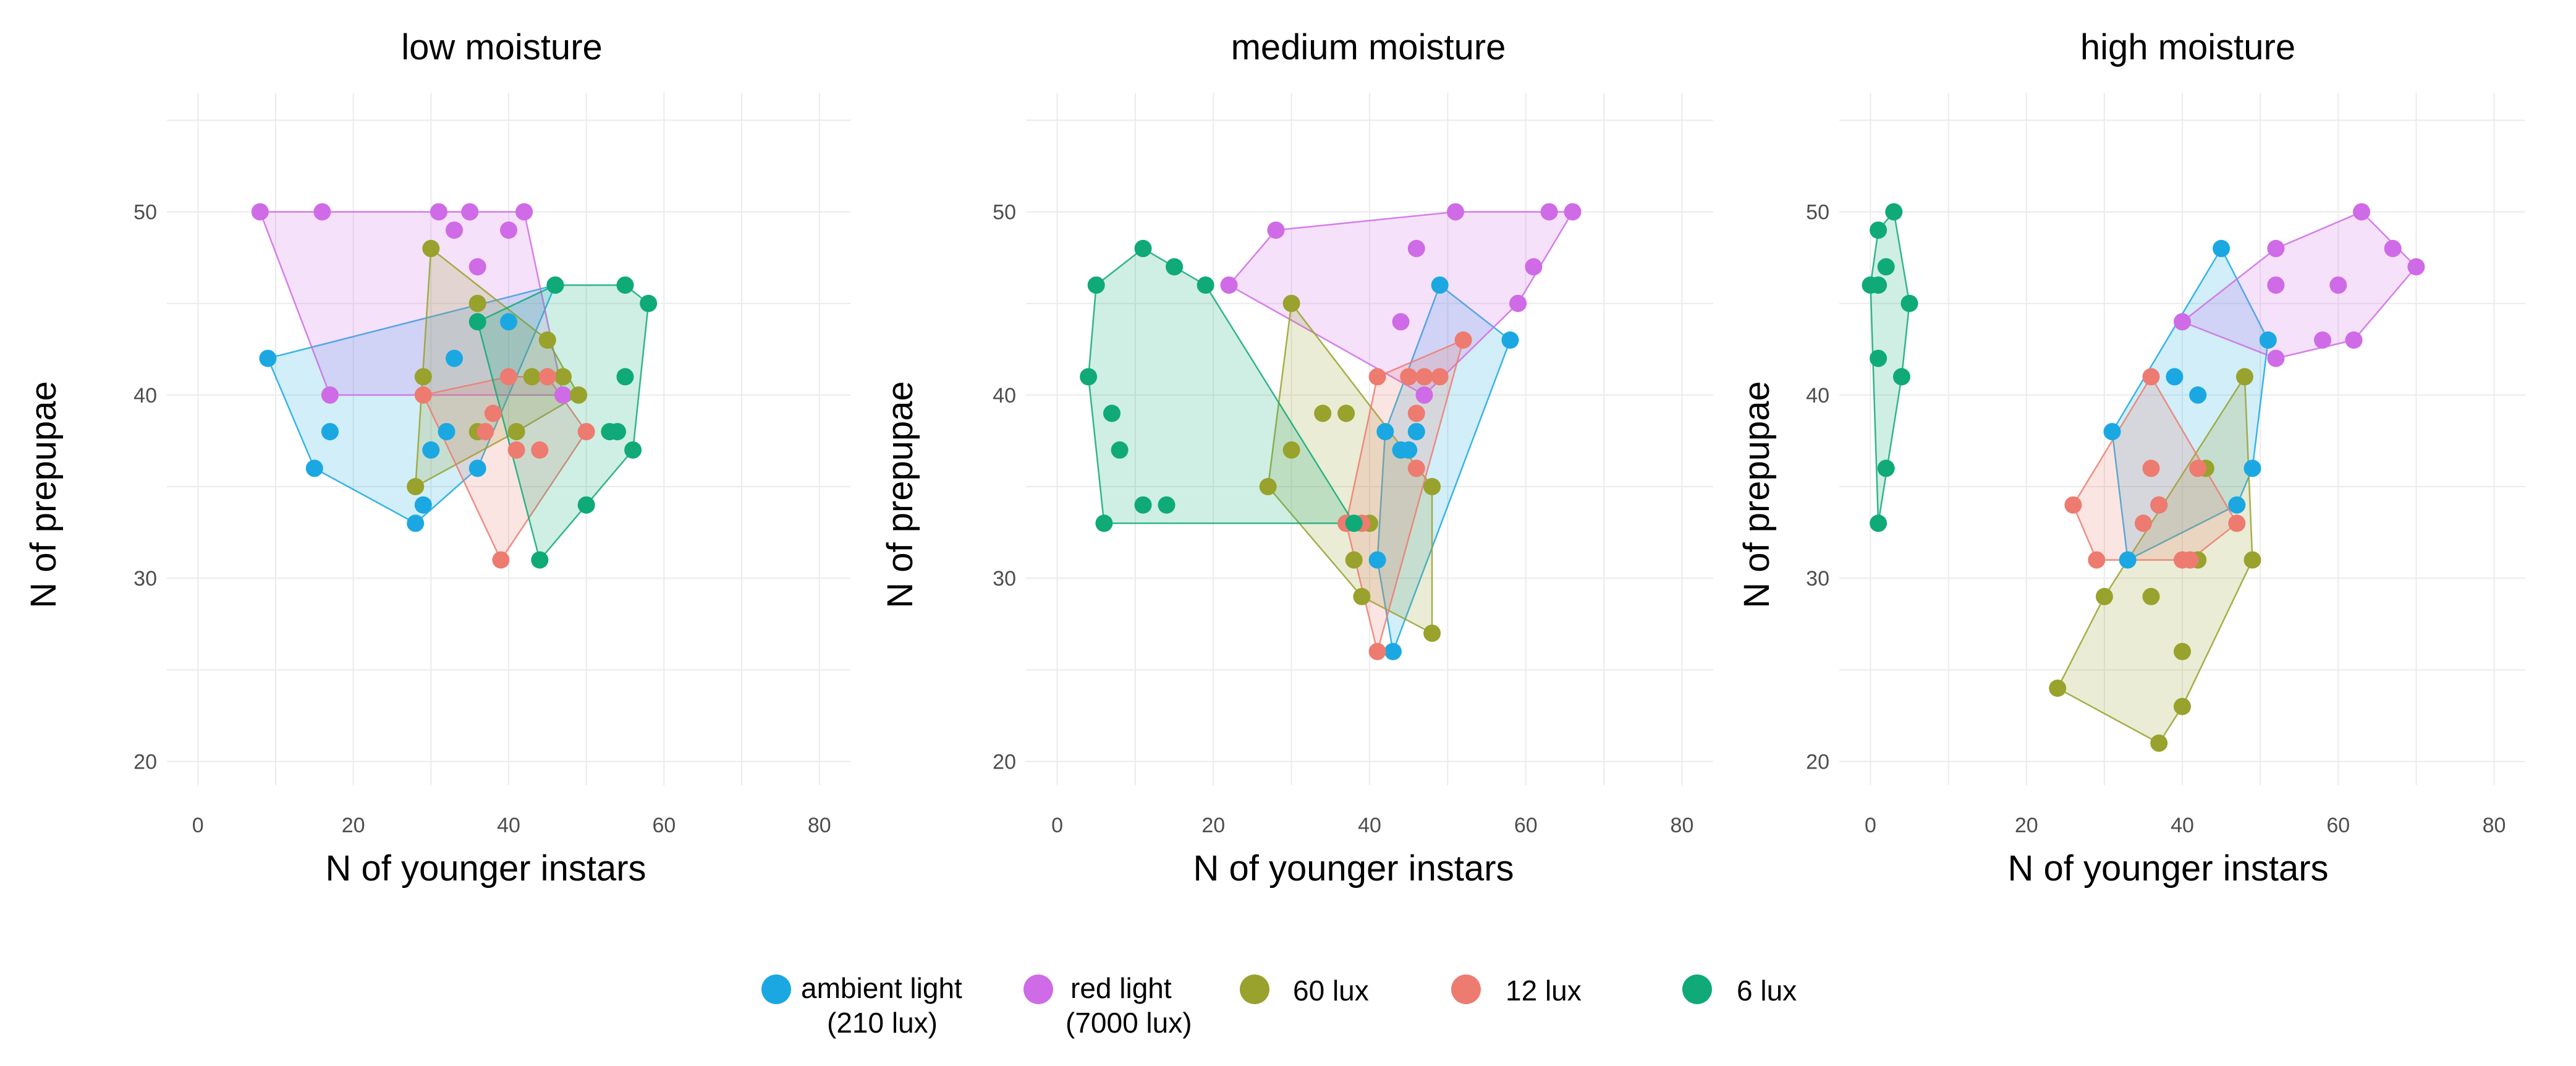 This screenshot has width=2576, height=1066. Describe the element at coordinates (1129, 1023) in the screenshot. I see `legend-sublabel: (7000 lux)` at that location.